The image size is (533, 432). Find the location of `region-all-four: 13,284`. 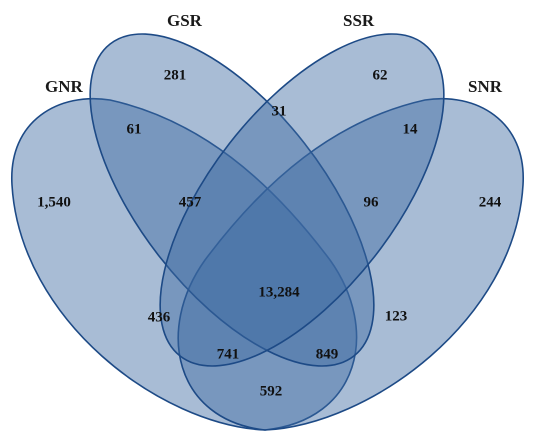

region-all-four: 13,284 is located at coordinates (279, 292).